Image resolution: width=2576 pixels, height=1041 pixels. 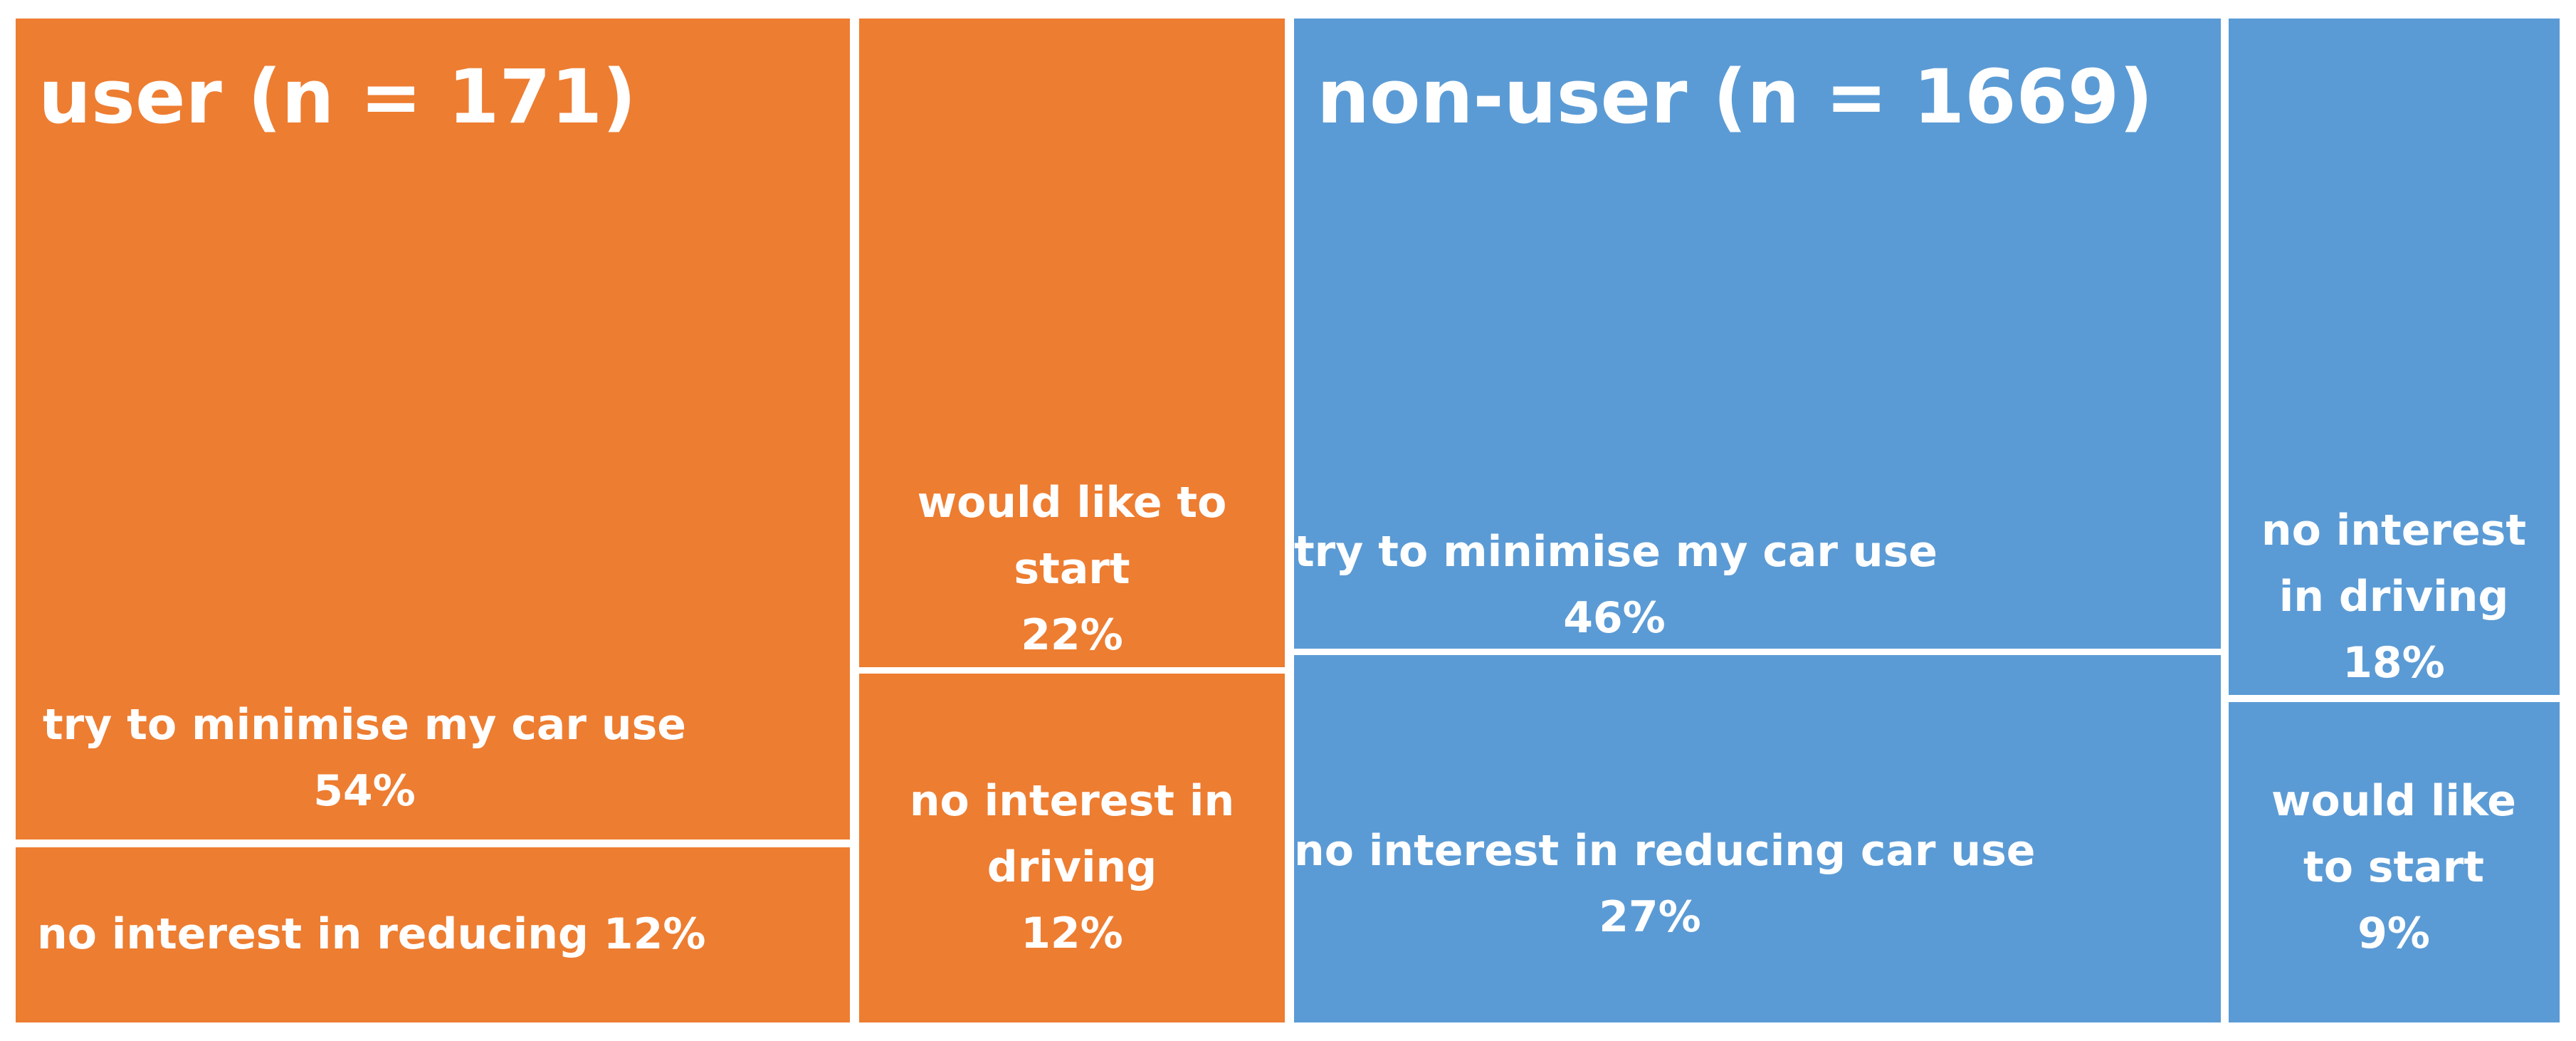 I want to click on tile-label-user-minimise: try to minimise my car use 54%, so click(x=364, y=758).